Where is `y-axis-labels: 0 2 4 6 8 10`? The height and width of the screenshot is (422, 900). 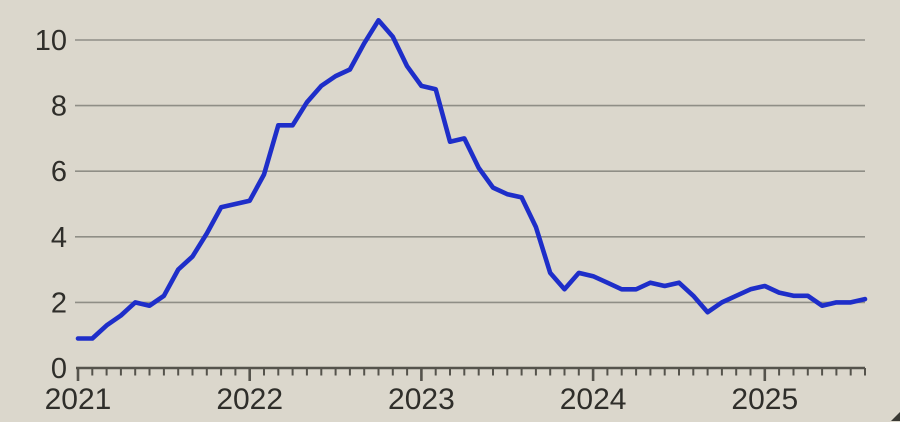 y-axis-labels: 0 2 4 6 8 10 is located at coordinates (51, 205).